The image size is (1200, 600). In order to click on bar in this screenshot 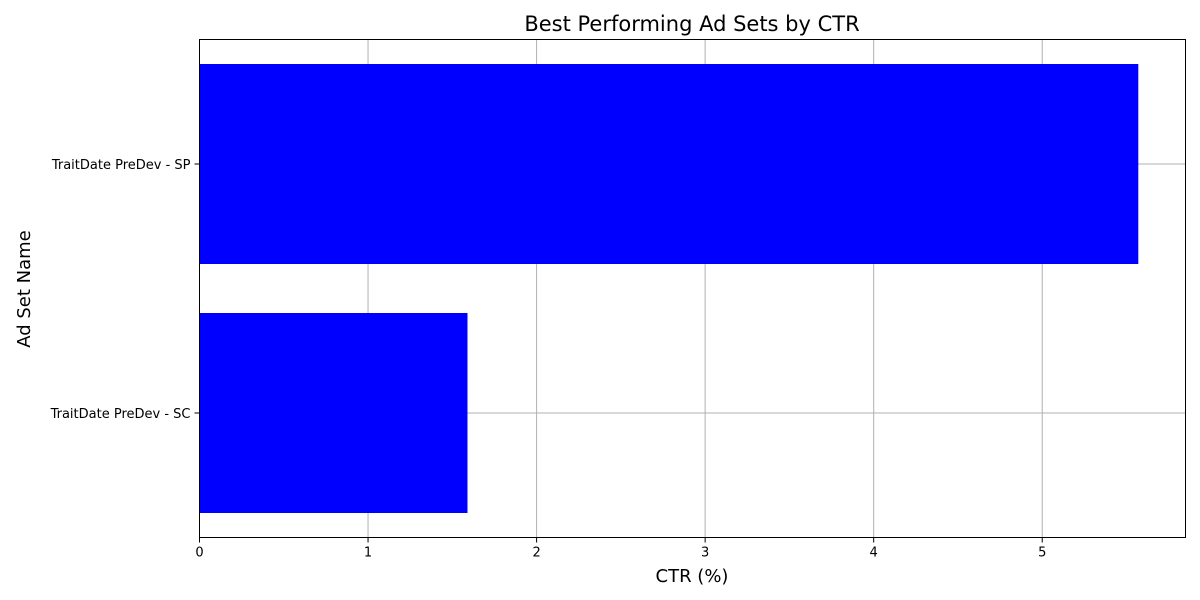, I will do `click(333, 413)`.